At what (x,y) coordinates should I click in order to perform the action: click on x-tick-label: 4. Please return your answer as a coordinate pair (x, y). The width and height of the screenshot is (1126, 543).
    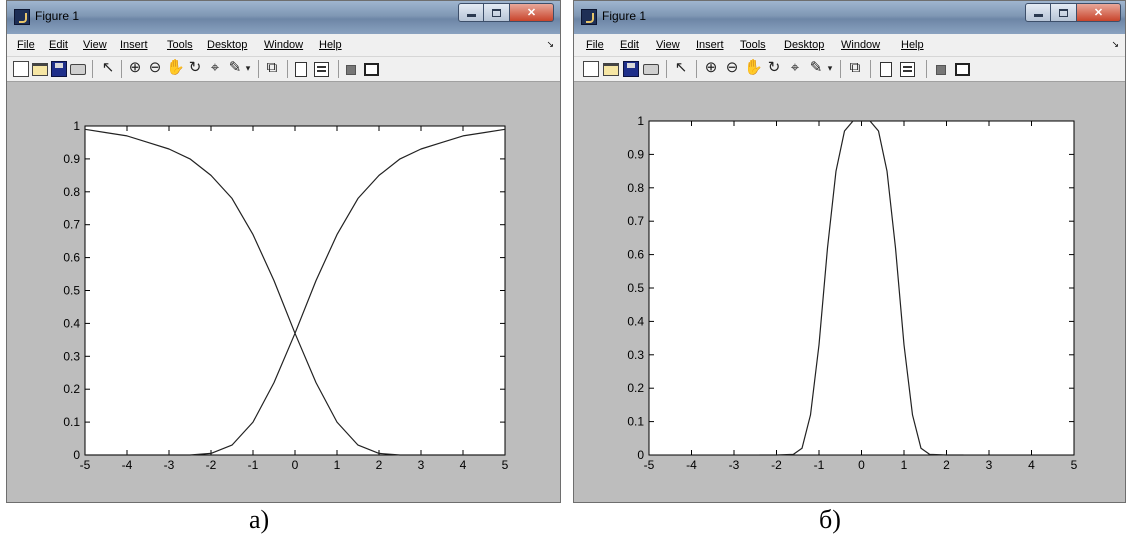
    Looking at the image, I should click on (1031, 465).